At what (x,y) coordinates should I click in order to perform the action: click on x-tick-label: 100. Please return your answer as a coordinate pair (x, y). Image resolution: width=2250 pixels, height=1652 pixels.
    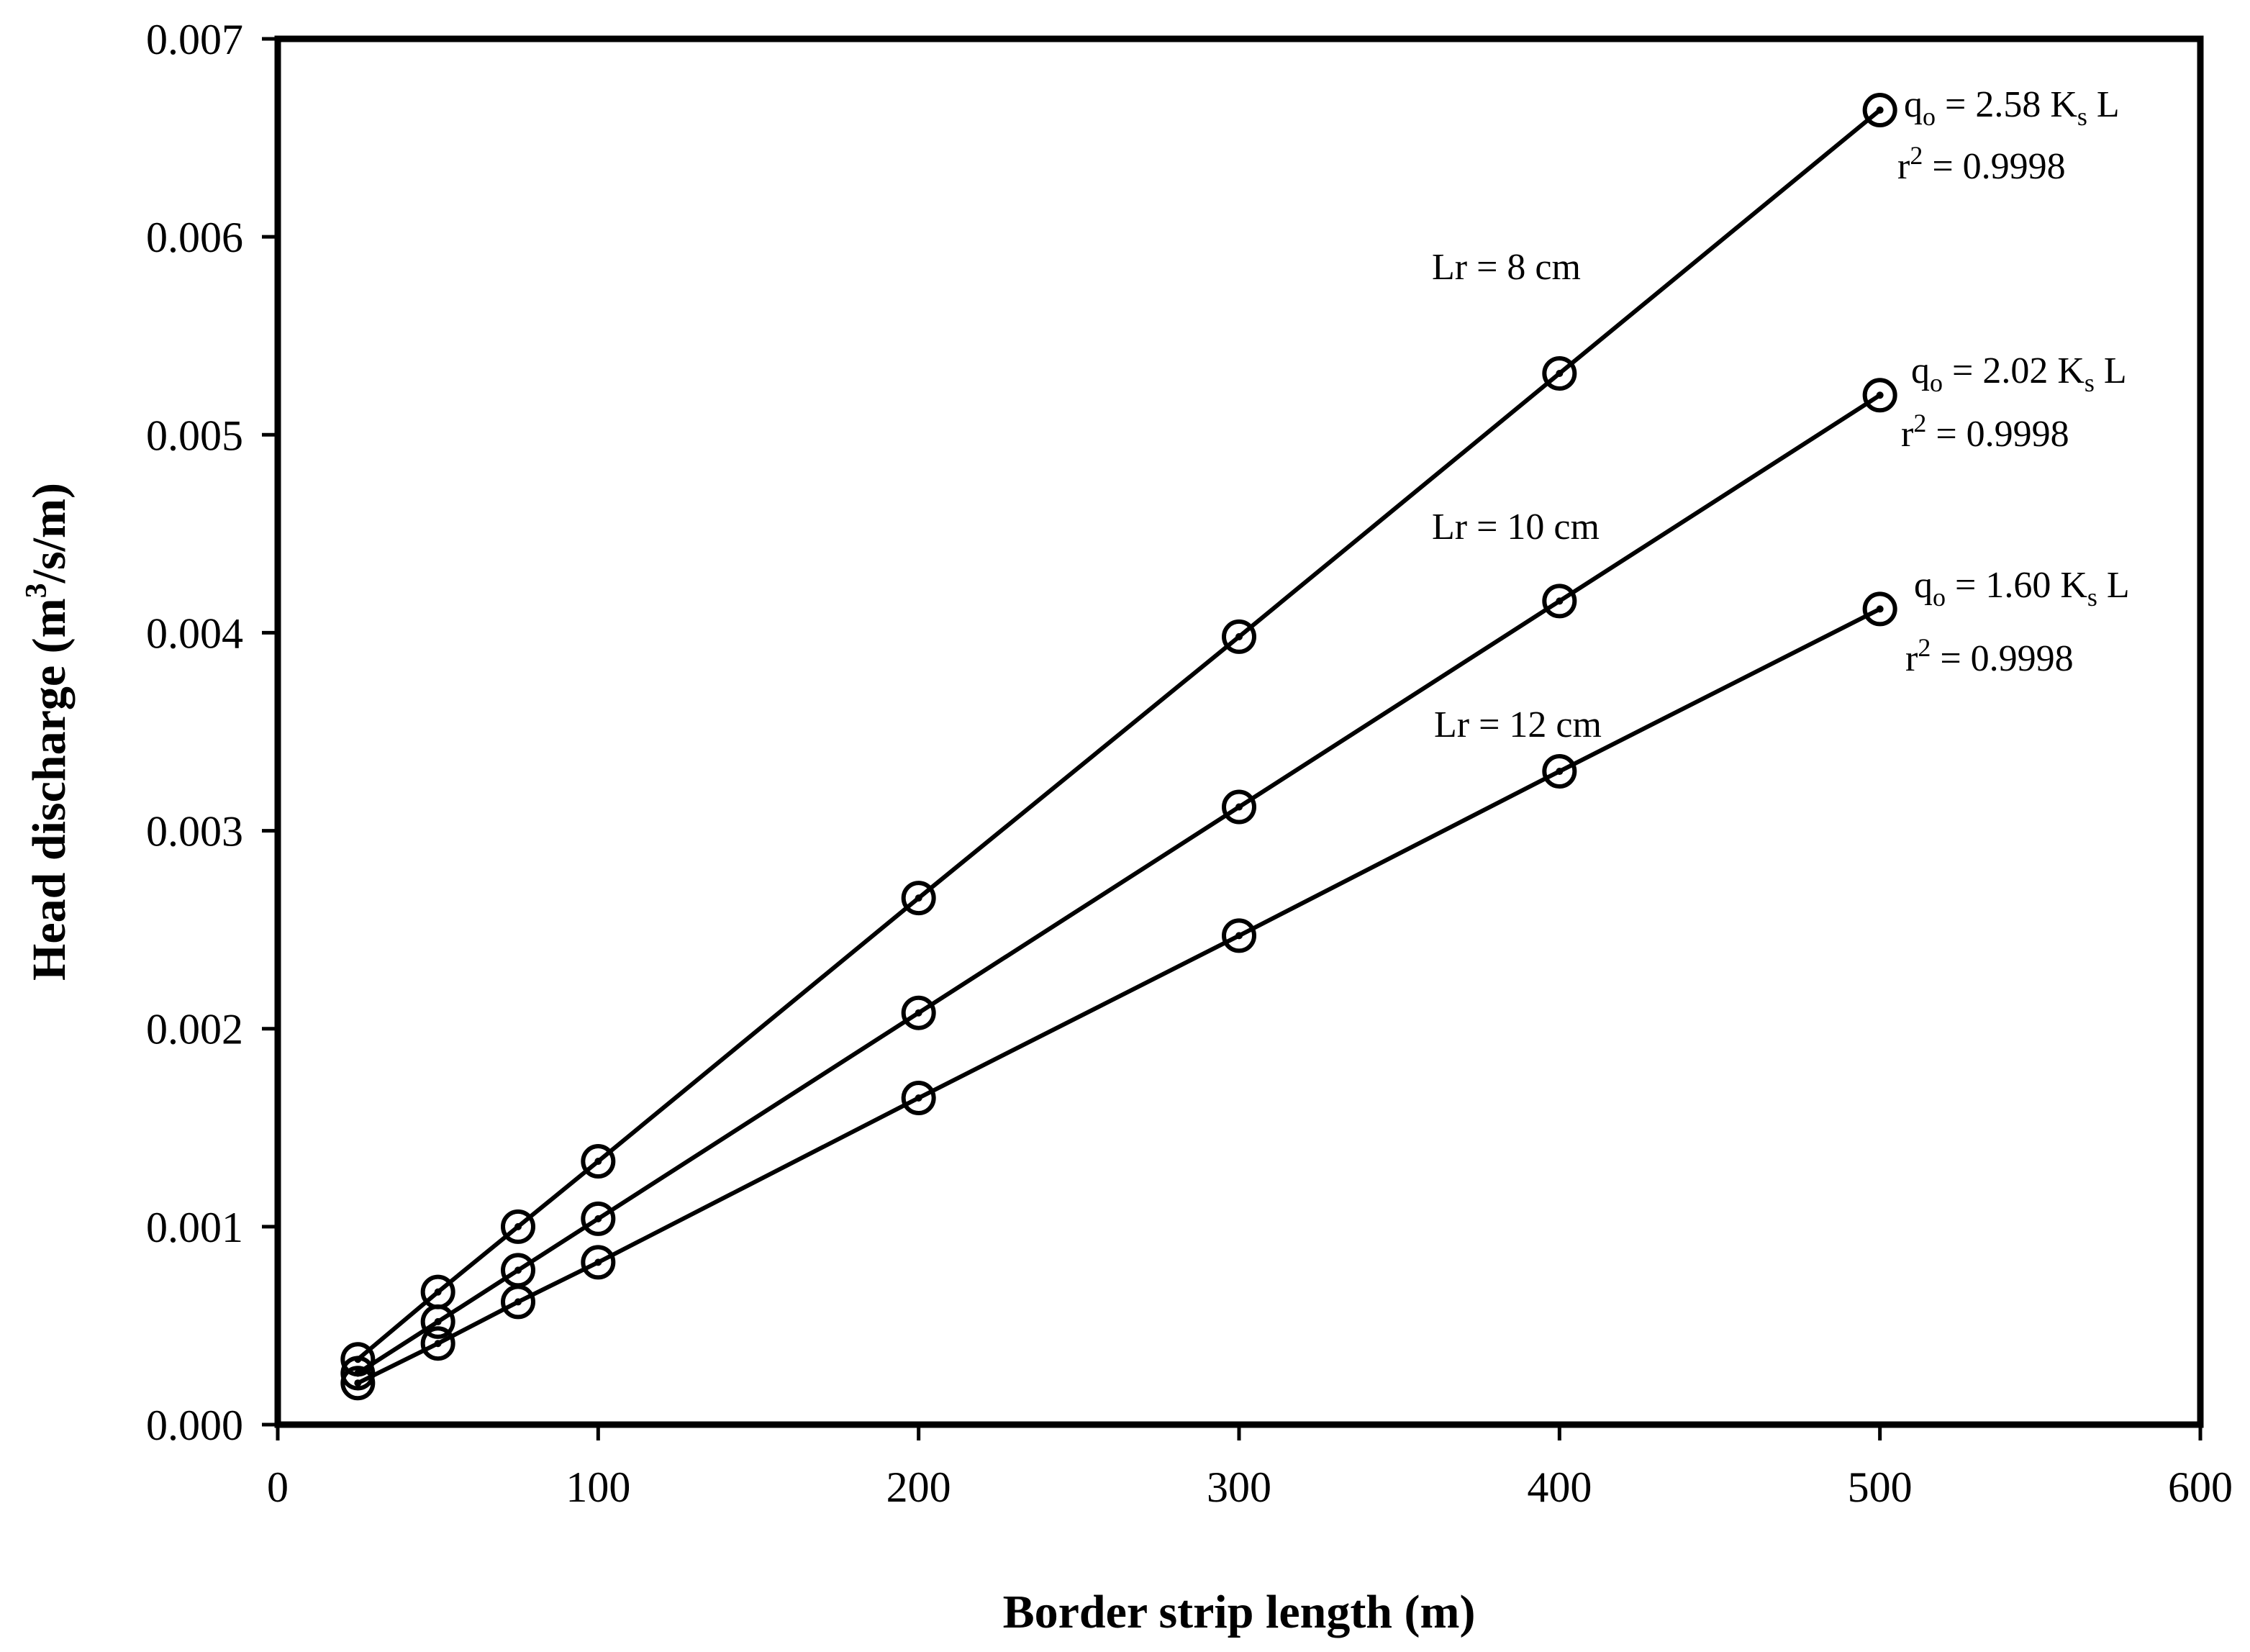
    Looking at the image, I should click on (598, 1487).